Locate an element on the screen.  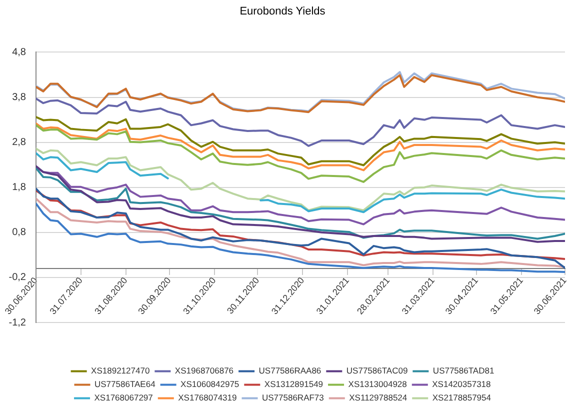
legend-label: US77586TAC09 is located at coordinates (377, 371).